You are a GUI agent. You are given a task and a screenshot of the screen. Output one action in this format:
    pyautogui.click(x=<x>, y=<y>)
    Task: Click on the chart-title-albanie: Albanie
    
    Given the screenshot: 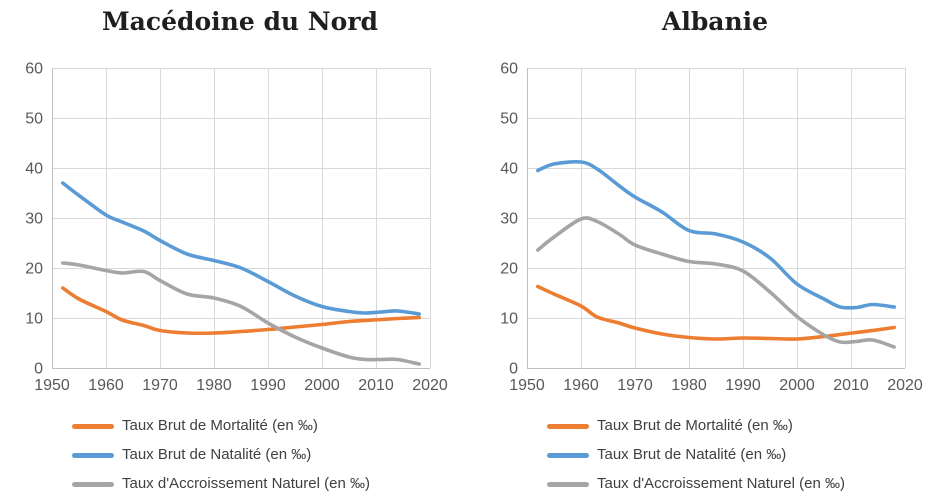 What is the action you would take?
    pyautogui.click(x=715, y=21)
    